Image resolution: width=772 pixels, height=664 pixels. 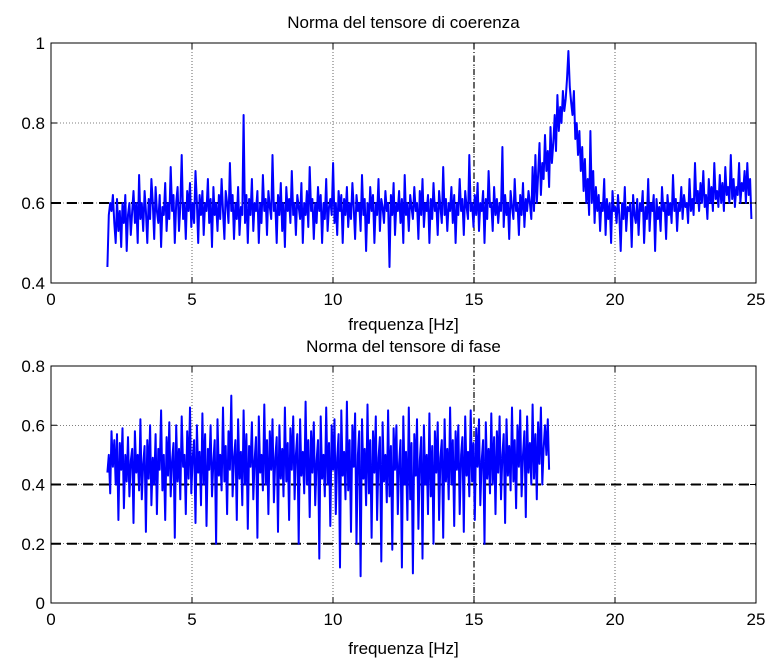 What do you see at coordinates (403, 346) in the screenshot?
I see `chart-title: Norma del tensore di fase` at bounding box center [403, 346].